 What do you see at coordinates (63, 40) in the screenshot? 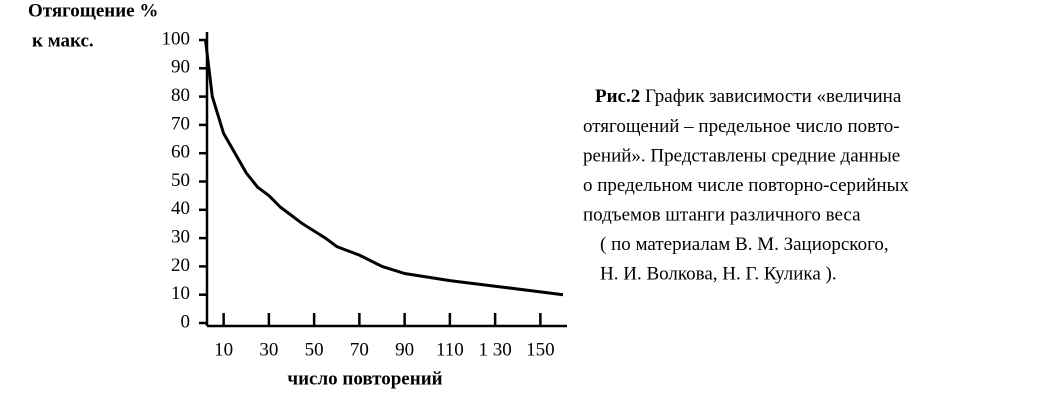
I see `y-axis-label: к макс.` at bounding box center [63, 40].